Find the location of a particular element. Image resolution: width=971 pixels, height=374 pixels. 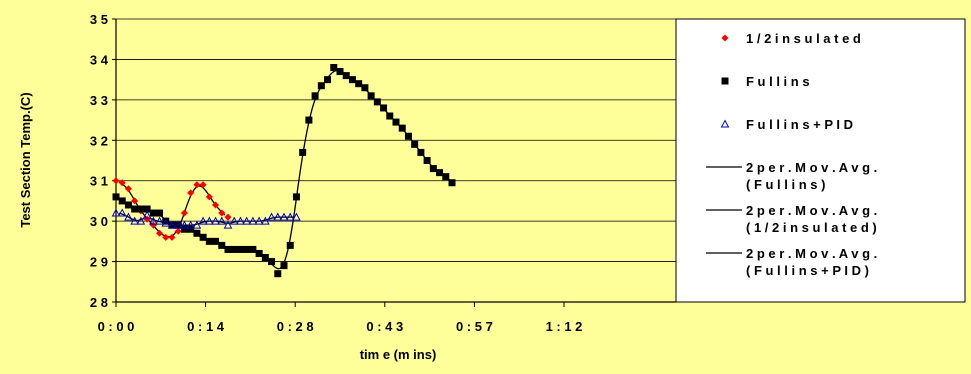

y-tick-label: 2 9 is located at coordinates (99, 262).